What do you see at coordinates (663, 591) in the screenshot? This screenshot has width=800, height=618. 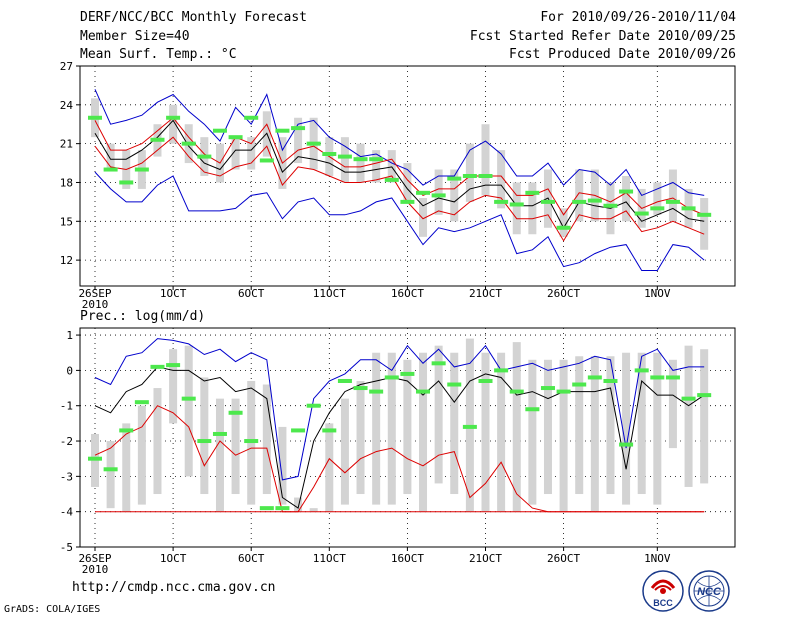 I see `bcc-logo: BCC` at bounding box center [663, 591].